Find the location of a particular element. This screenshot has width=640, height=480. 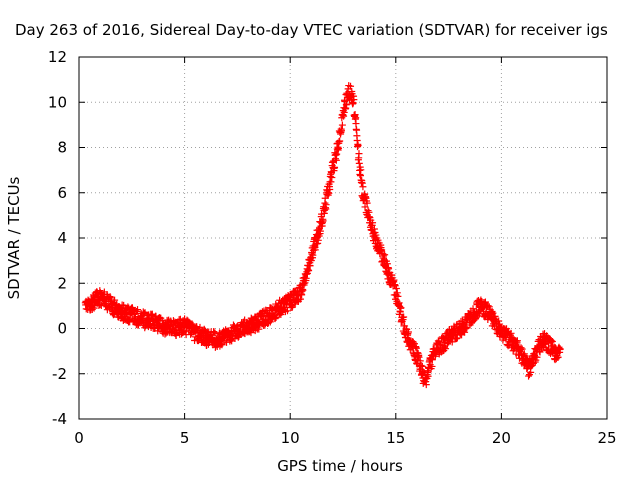

y-tick-label: 2 is located at coordinates (62, 283).